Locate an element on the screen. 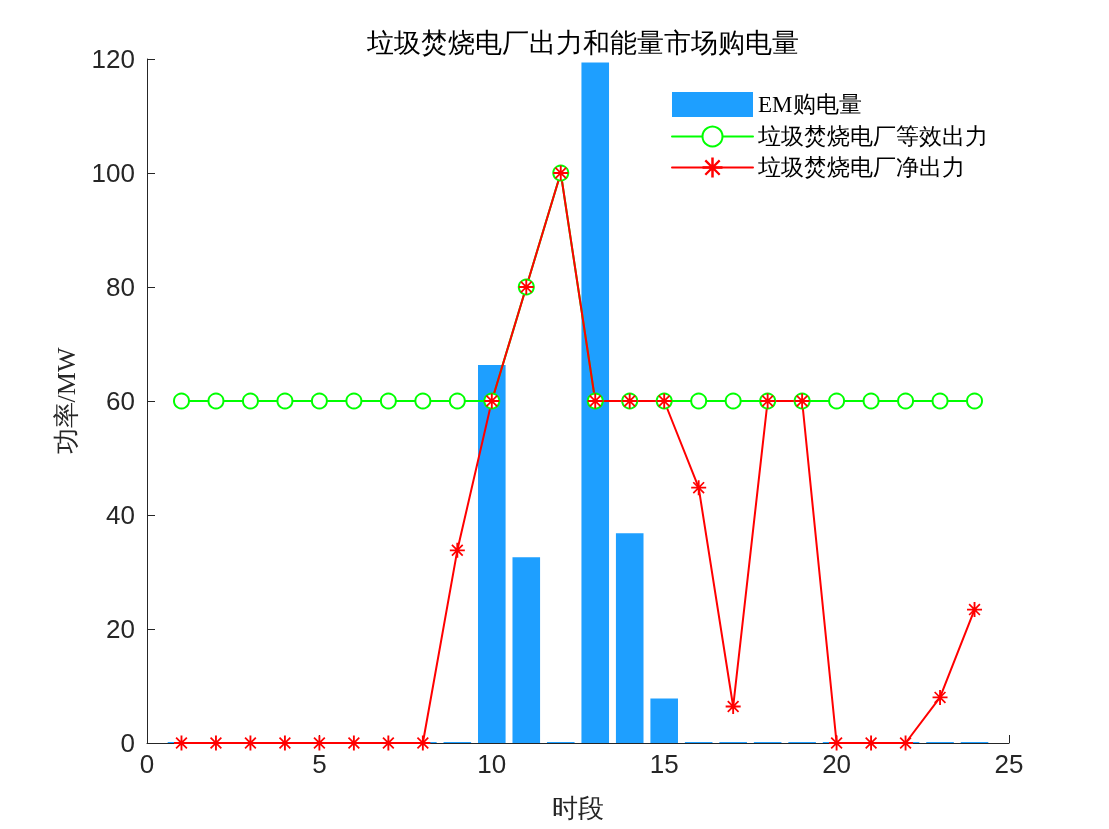 The width and height of the screenshot is (1109, 829). legend-label: 垃圾焚烧电厂净出力 is located at coordinates (861, 167).